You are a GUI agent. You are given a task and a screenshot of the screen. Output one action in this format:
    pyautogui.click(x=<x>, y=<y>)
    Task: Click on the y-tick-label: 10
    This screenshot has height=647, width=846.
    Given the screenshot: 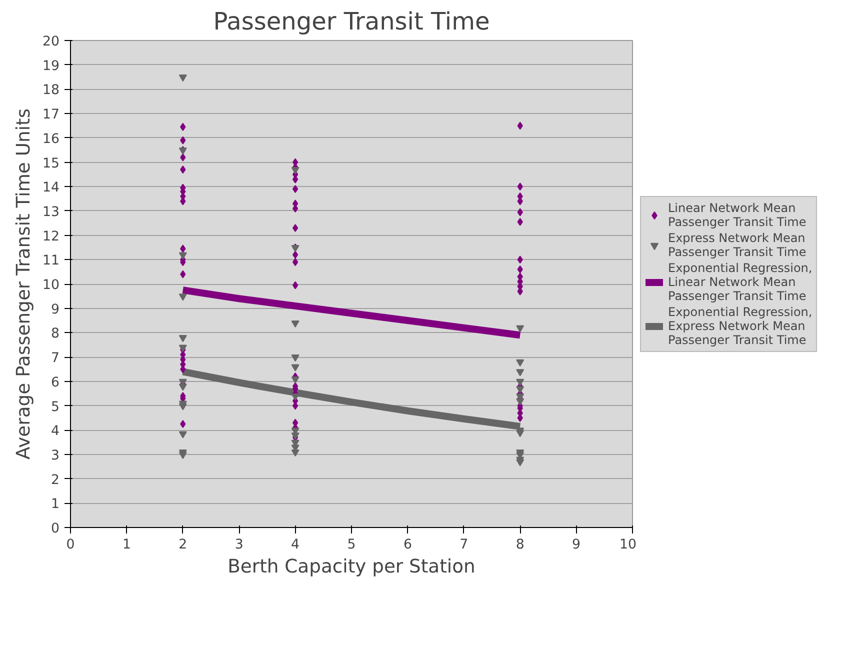 What is the action you would take?
    pyautogui.click(x=51, y=285)
    